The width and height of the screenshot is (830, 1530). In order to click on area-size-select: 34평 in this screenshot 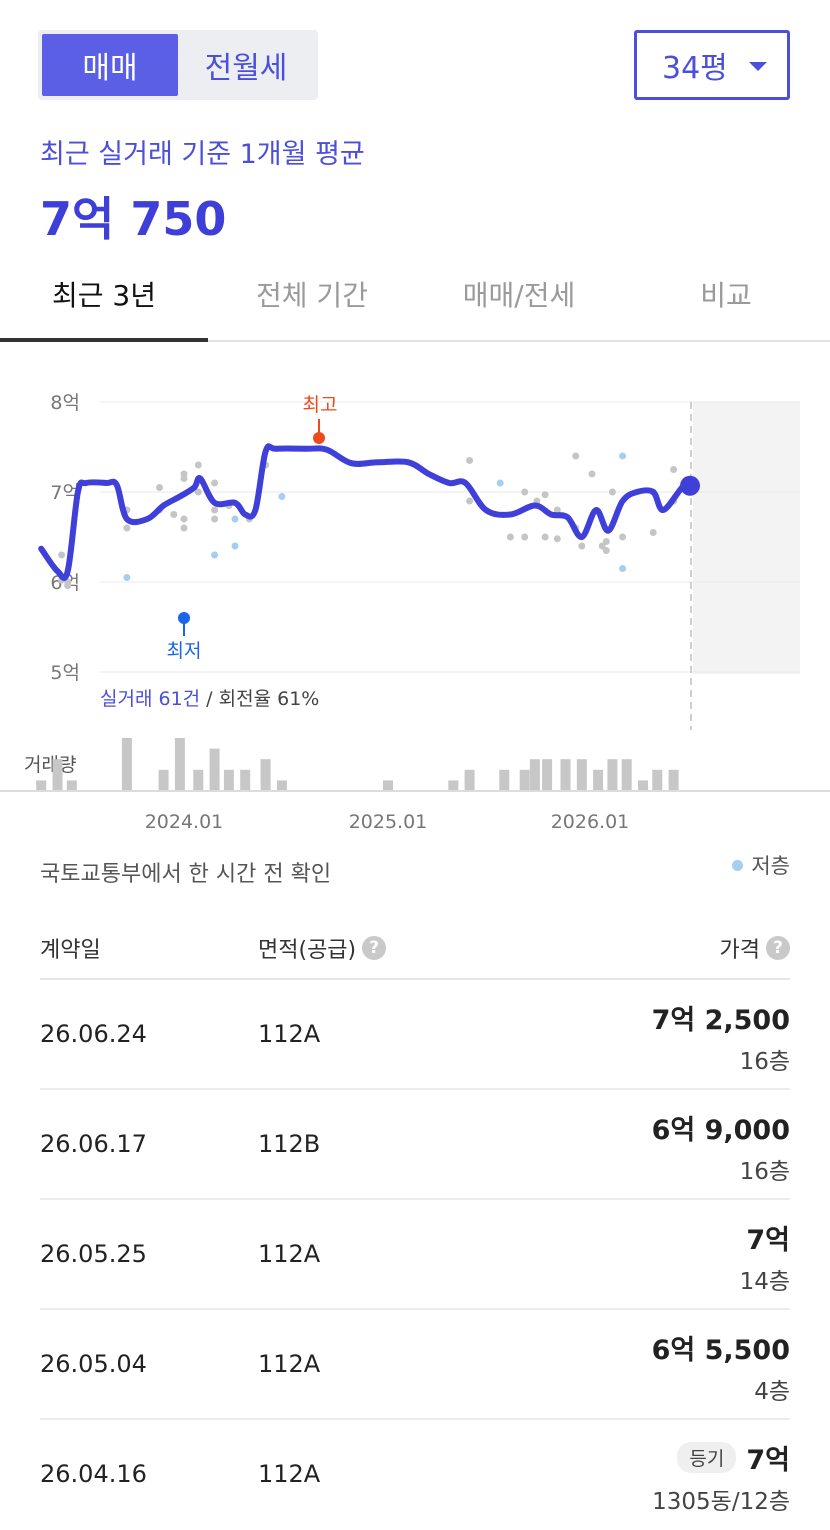, I will do `click(712, 65)`.